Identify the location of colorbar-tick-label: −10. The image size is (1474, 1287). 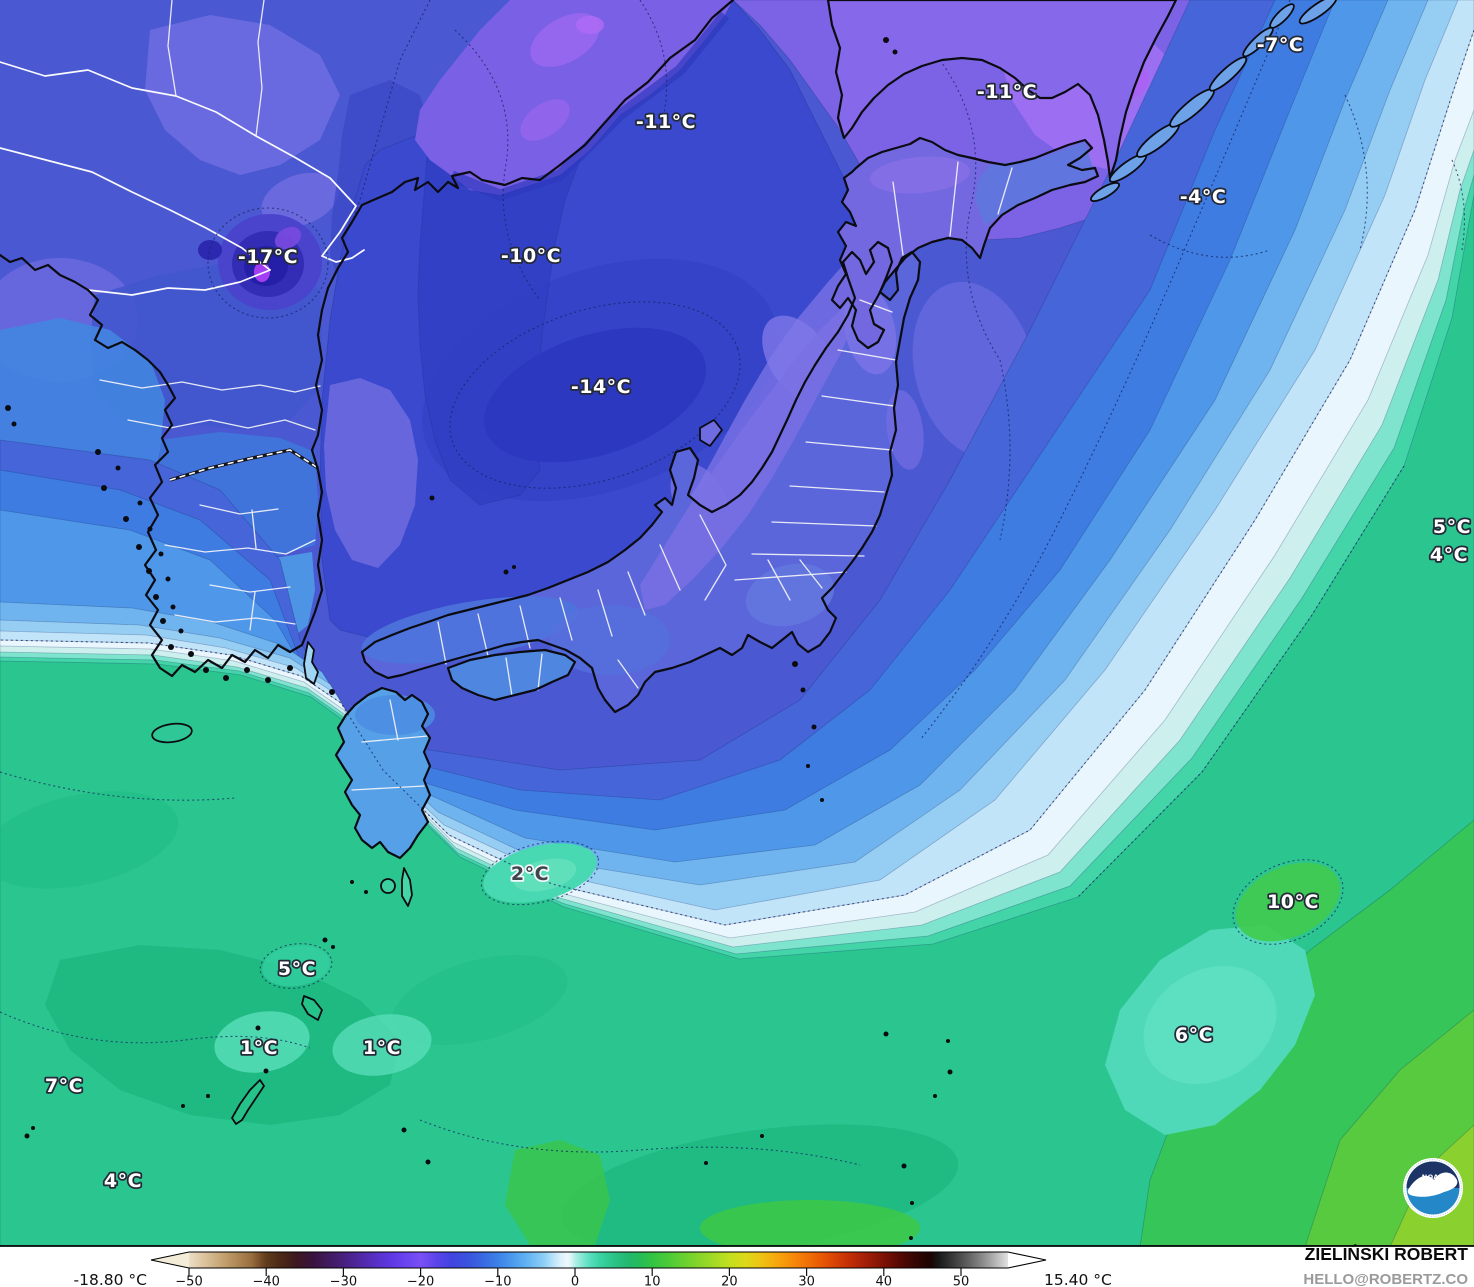
(497, 1281).